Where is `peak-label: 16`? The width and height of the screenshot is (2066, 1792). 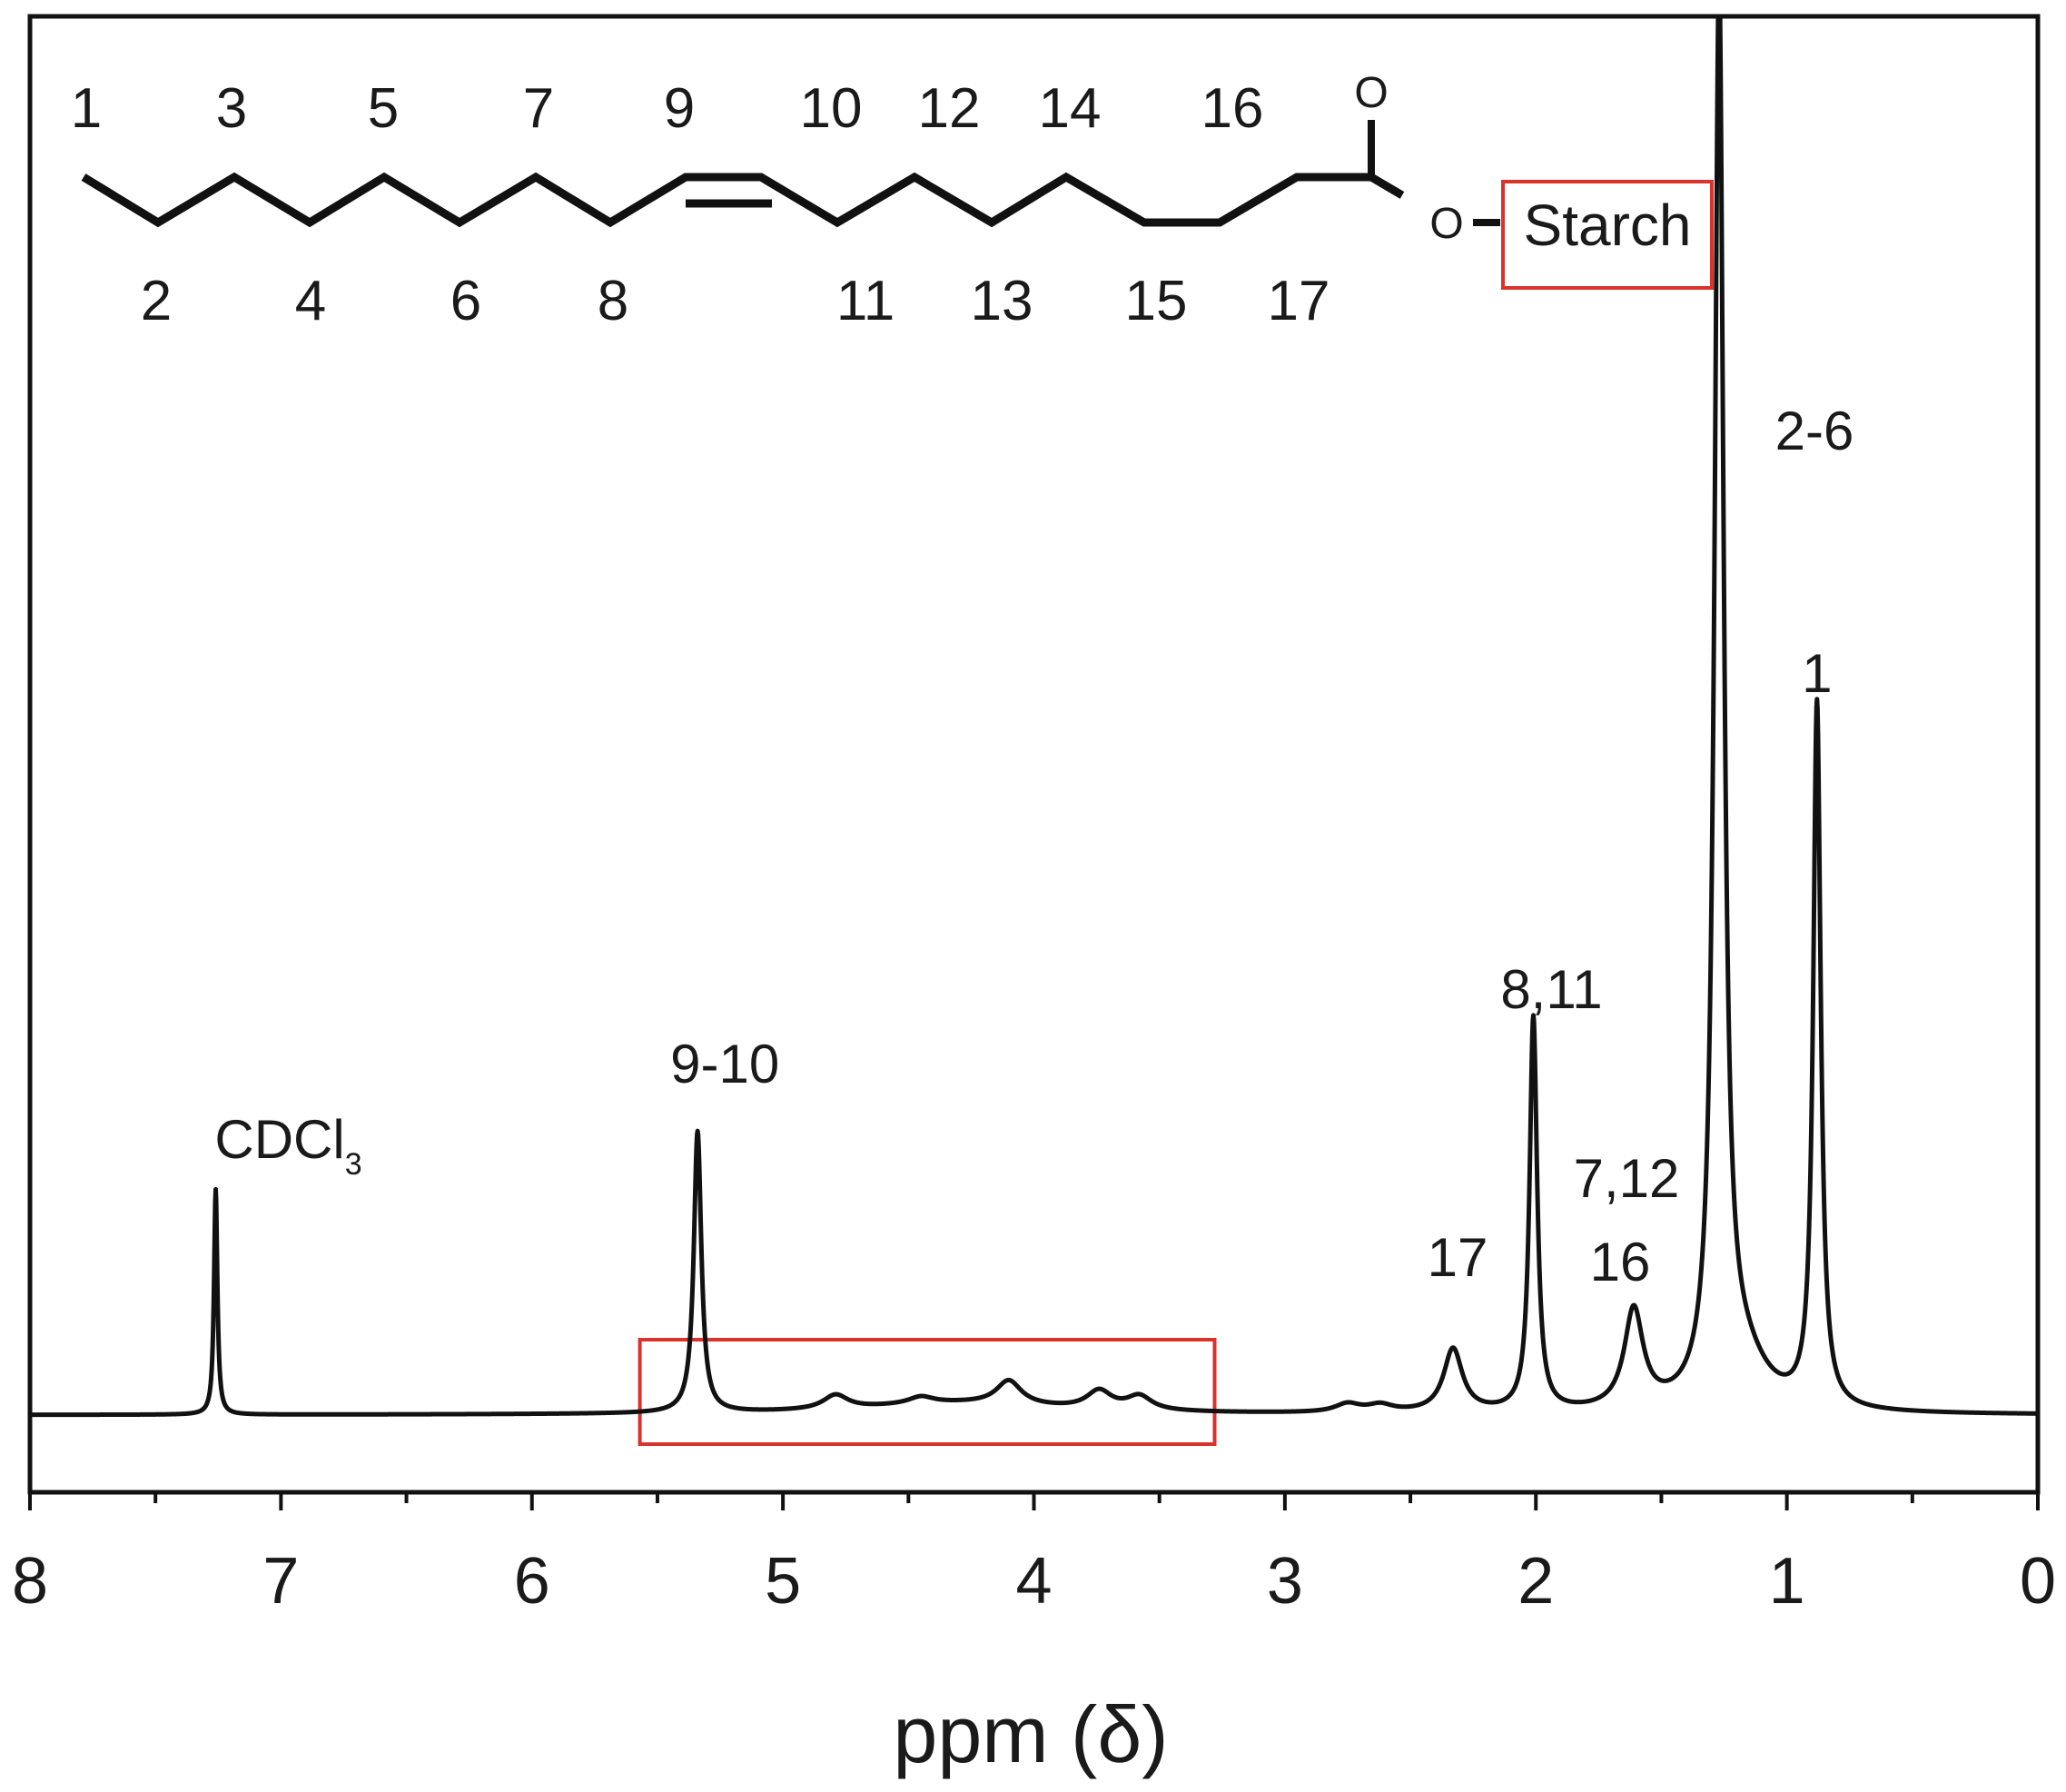 peak-label: 16 is located at coordinates (1620, 1262).